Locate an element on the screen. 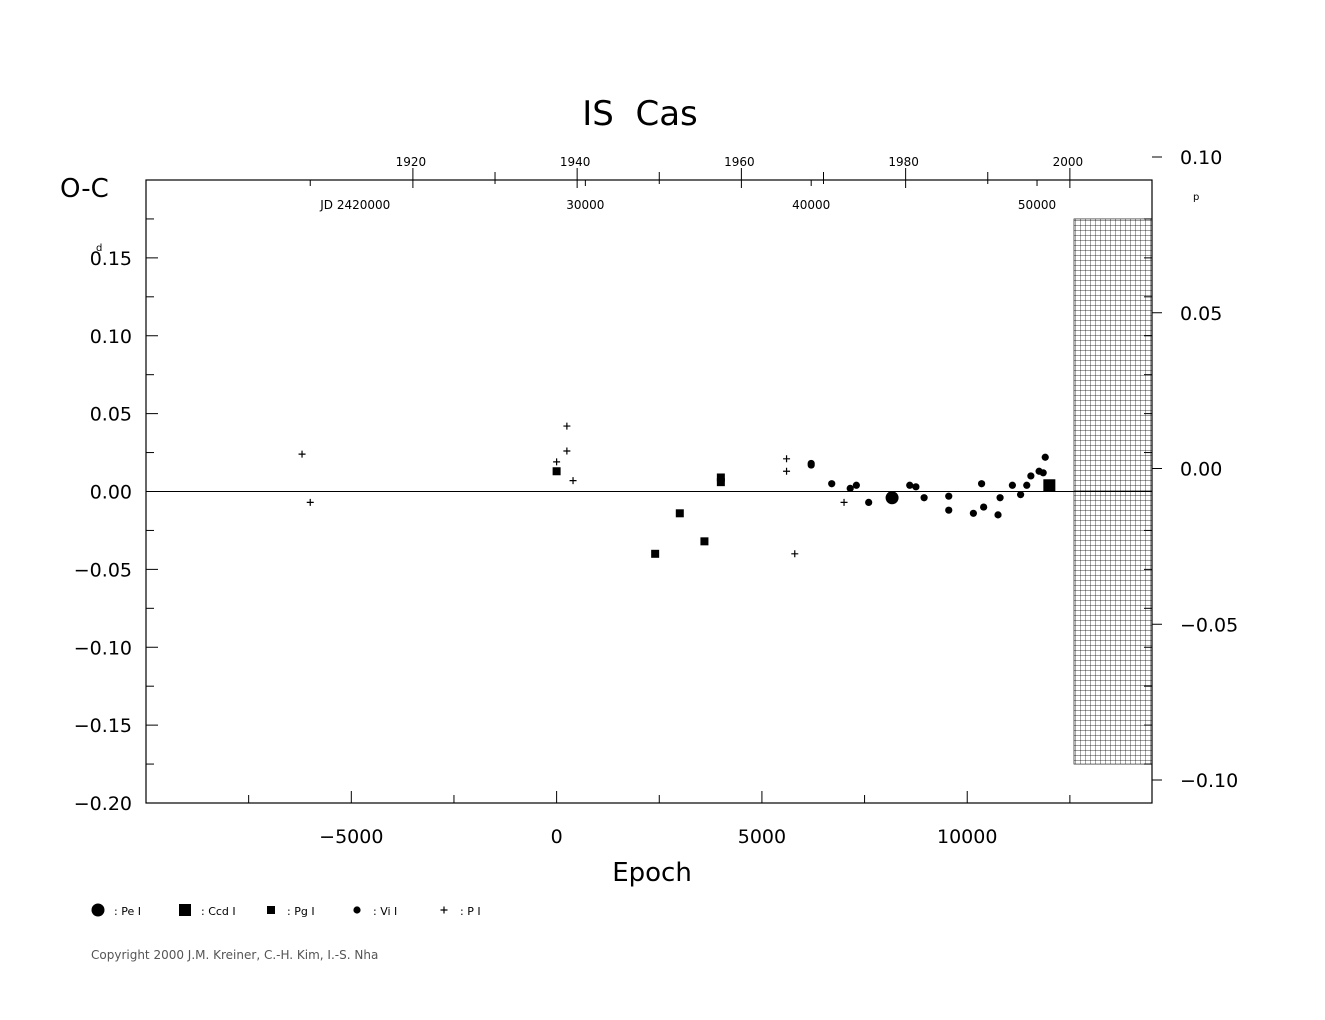  legend-label: : P I is located at coordinates (470, 911).